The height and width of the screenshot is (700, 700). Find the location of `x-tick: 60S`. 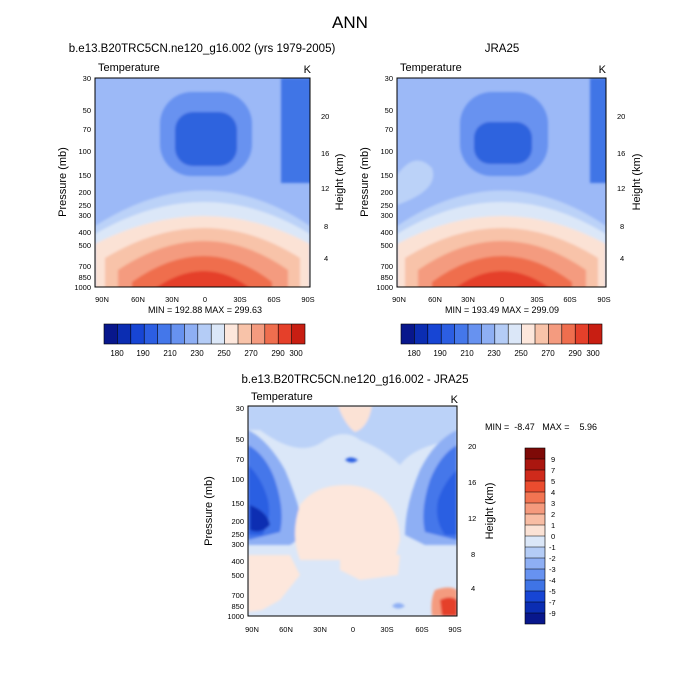

x-tick: 60S is located at coordinates (273, 299).